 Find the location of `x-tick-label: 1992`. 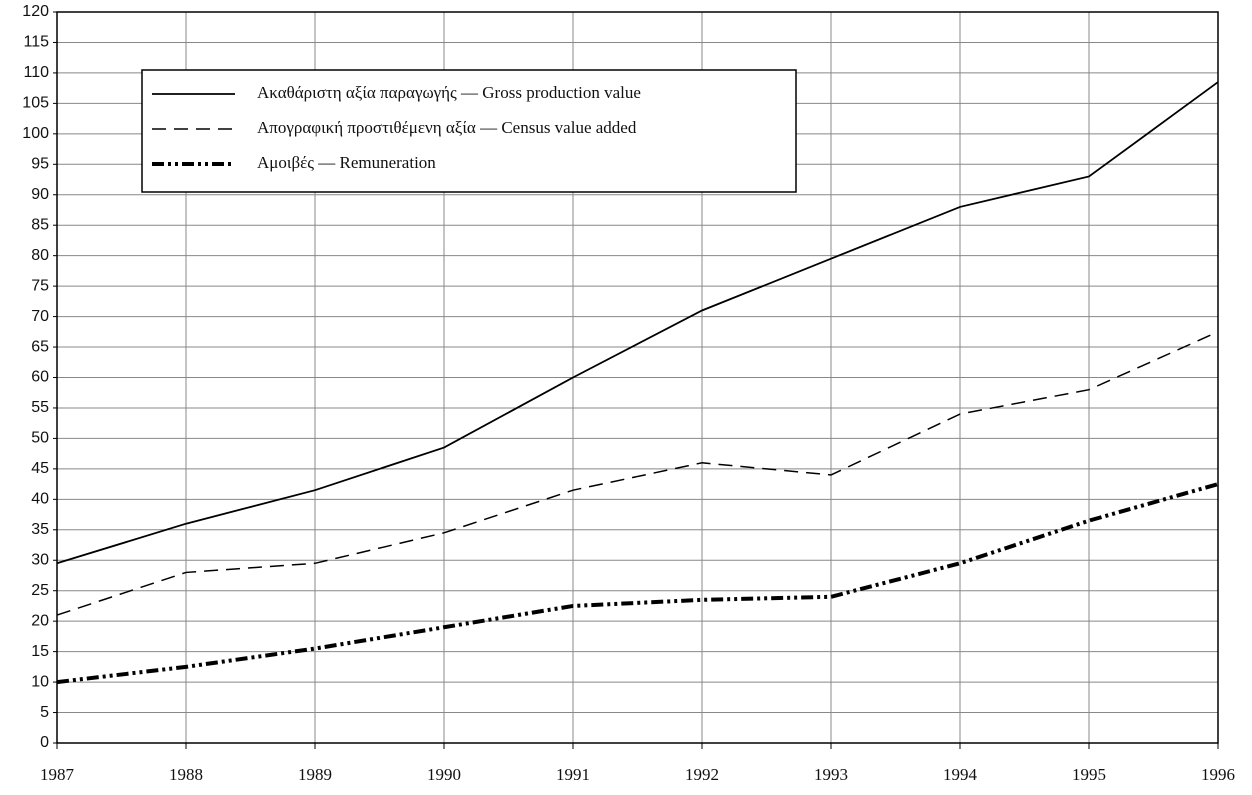

x-tick-label: 1992 is located at coordinates (702, 774).